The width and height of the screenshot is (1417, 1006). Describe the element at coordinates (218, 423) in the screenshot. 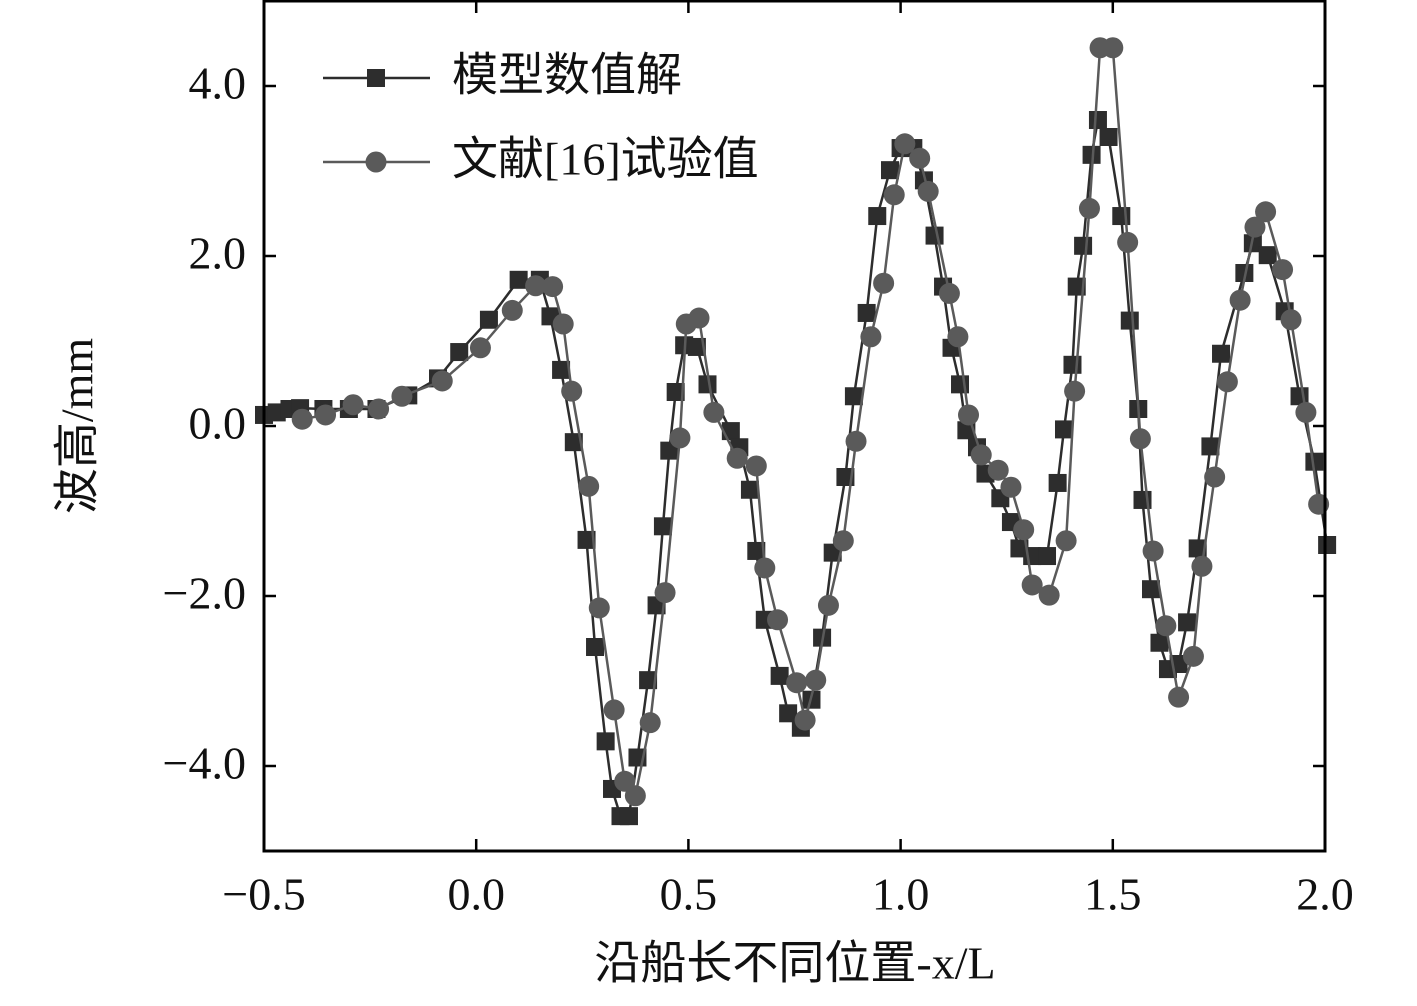

I see `y-tick-label: 0.0` at that location.